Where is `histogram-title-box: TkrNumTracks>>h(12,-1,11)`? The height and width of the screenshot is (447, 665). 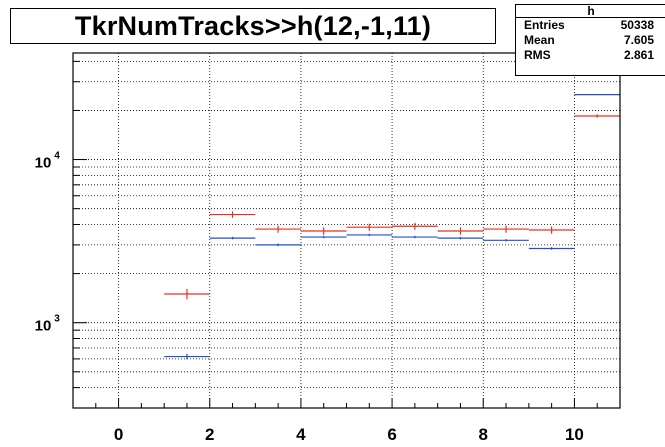 histogram-title-box: TkrNumTracks>>h(12,-1,11) is located at coordinates (253, 26).